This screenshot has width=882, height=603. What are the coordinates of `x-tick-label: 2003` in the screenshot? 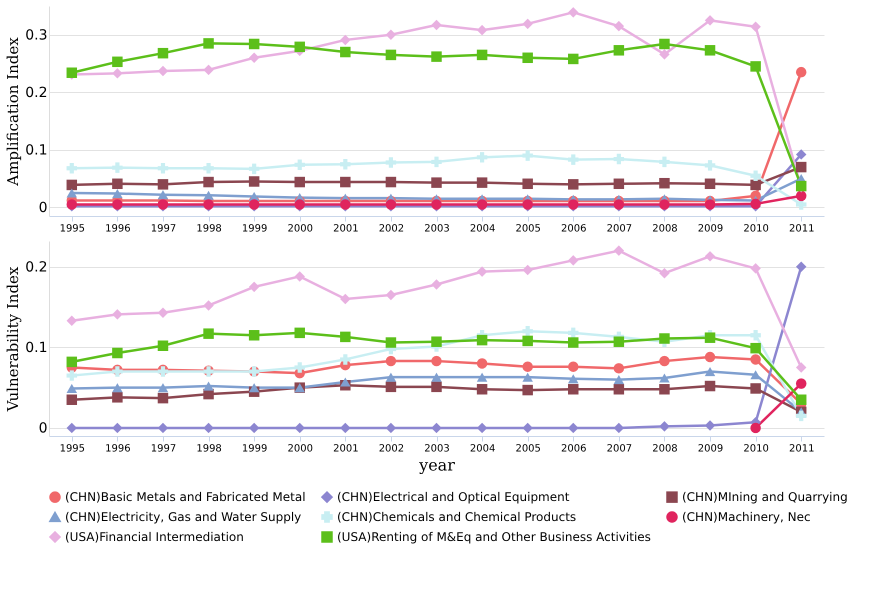 It's located at (437, 449).